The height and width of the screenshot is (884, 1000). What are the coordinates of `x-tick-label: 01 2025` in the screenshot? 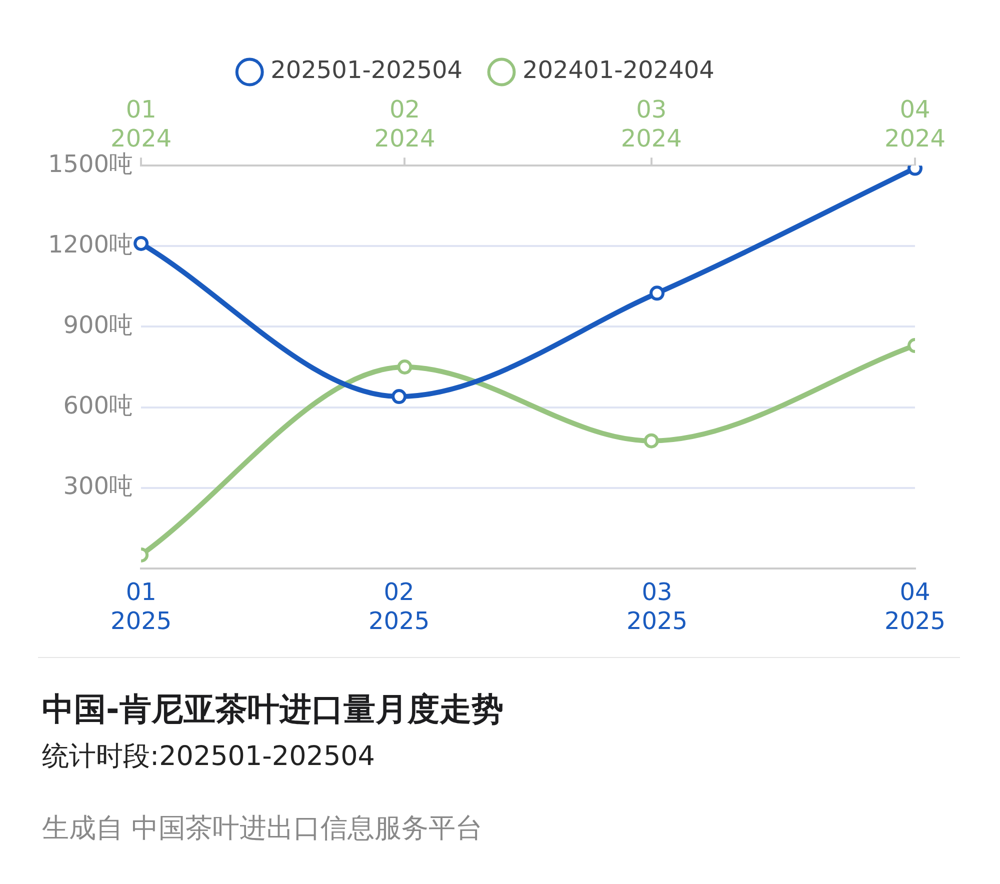 It's located at (141, 606).